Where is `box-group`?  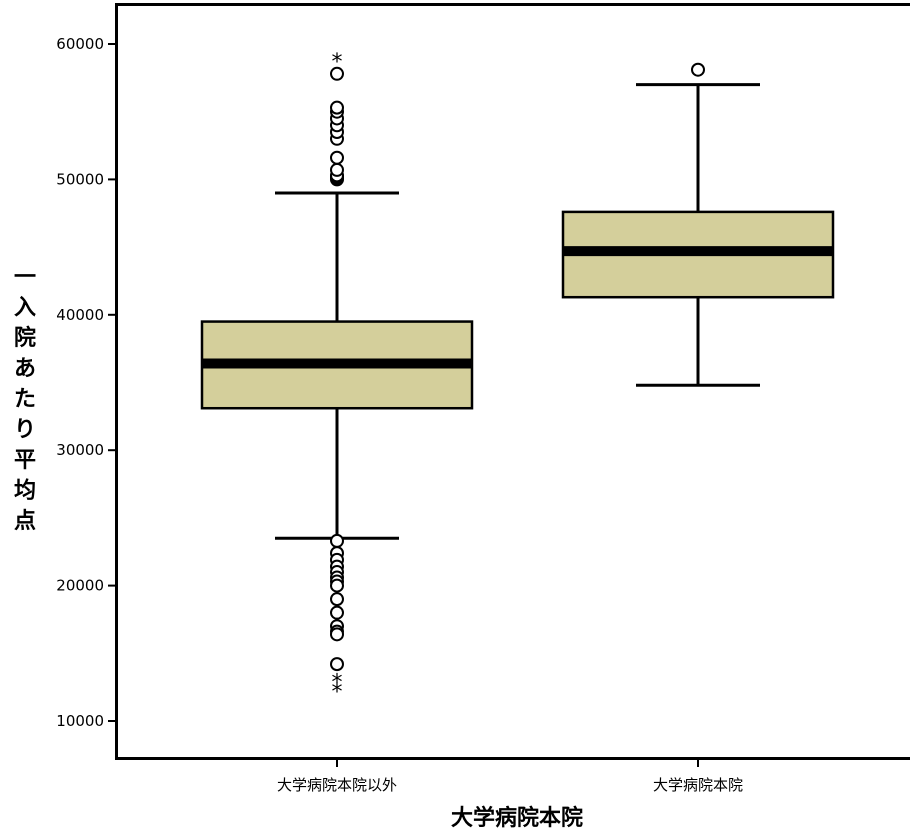 box-group is located at coordinates (698, 224).